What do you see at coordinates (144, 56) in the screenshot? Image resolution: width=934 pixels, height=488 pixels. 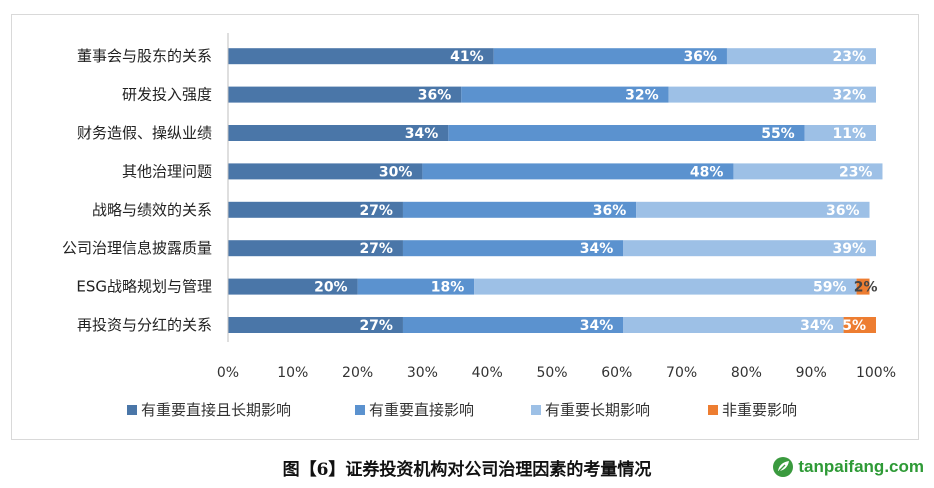 I see `category-label: 董事会与股东的关系` at bounding box center [144, 56].